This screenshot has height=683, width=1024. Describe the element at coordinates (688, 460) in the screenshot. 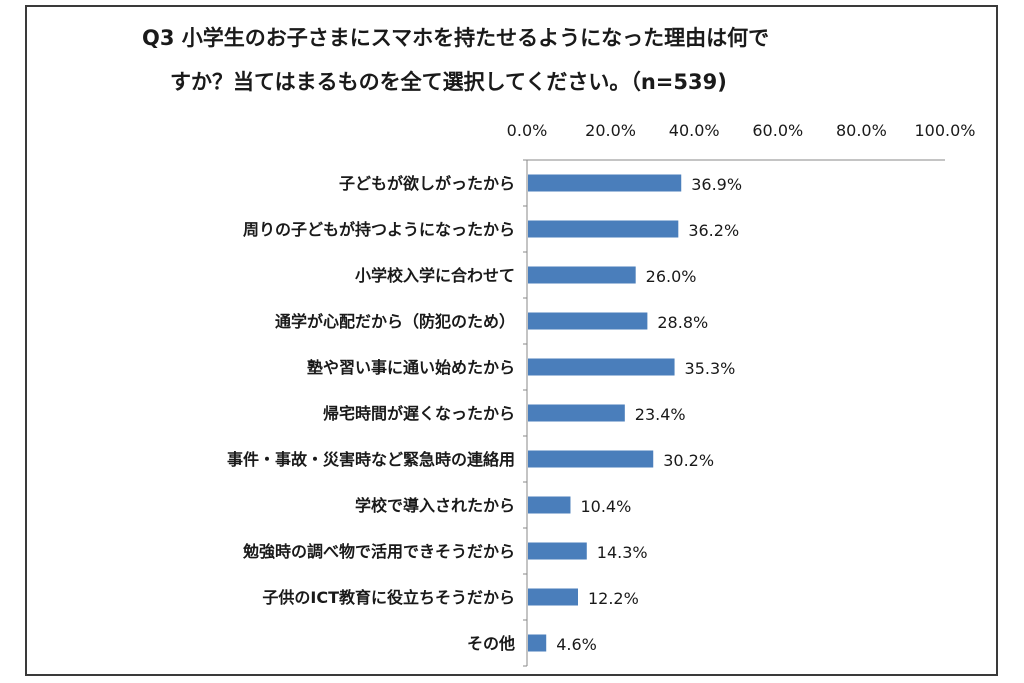

I see `value-label: 30.2%` at that location.